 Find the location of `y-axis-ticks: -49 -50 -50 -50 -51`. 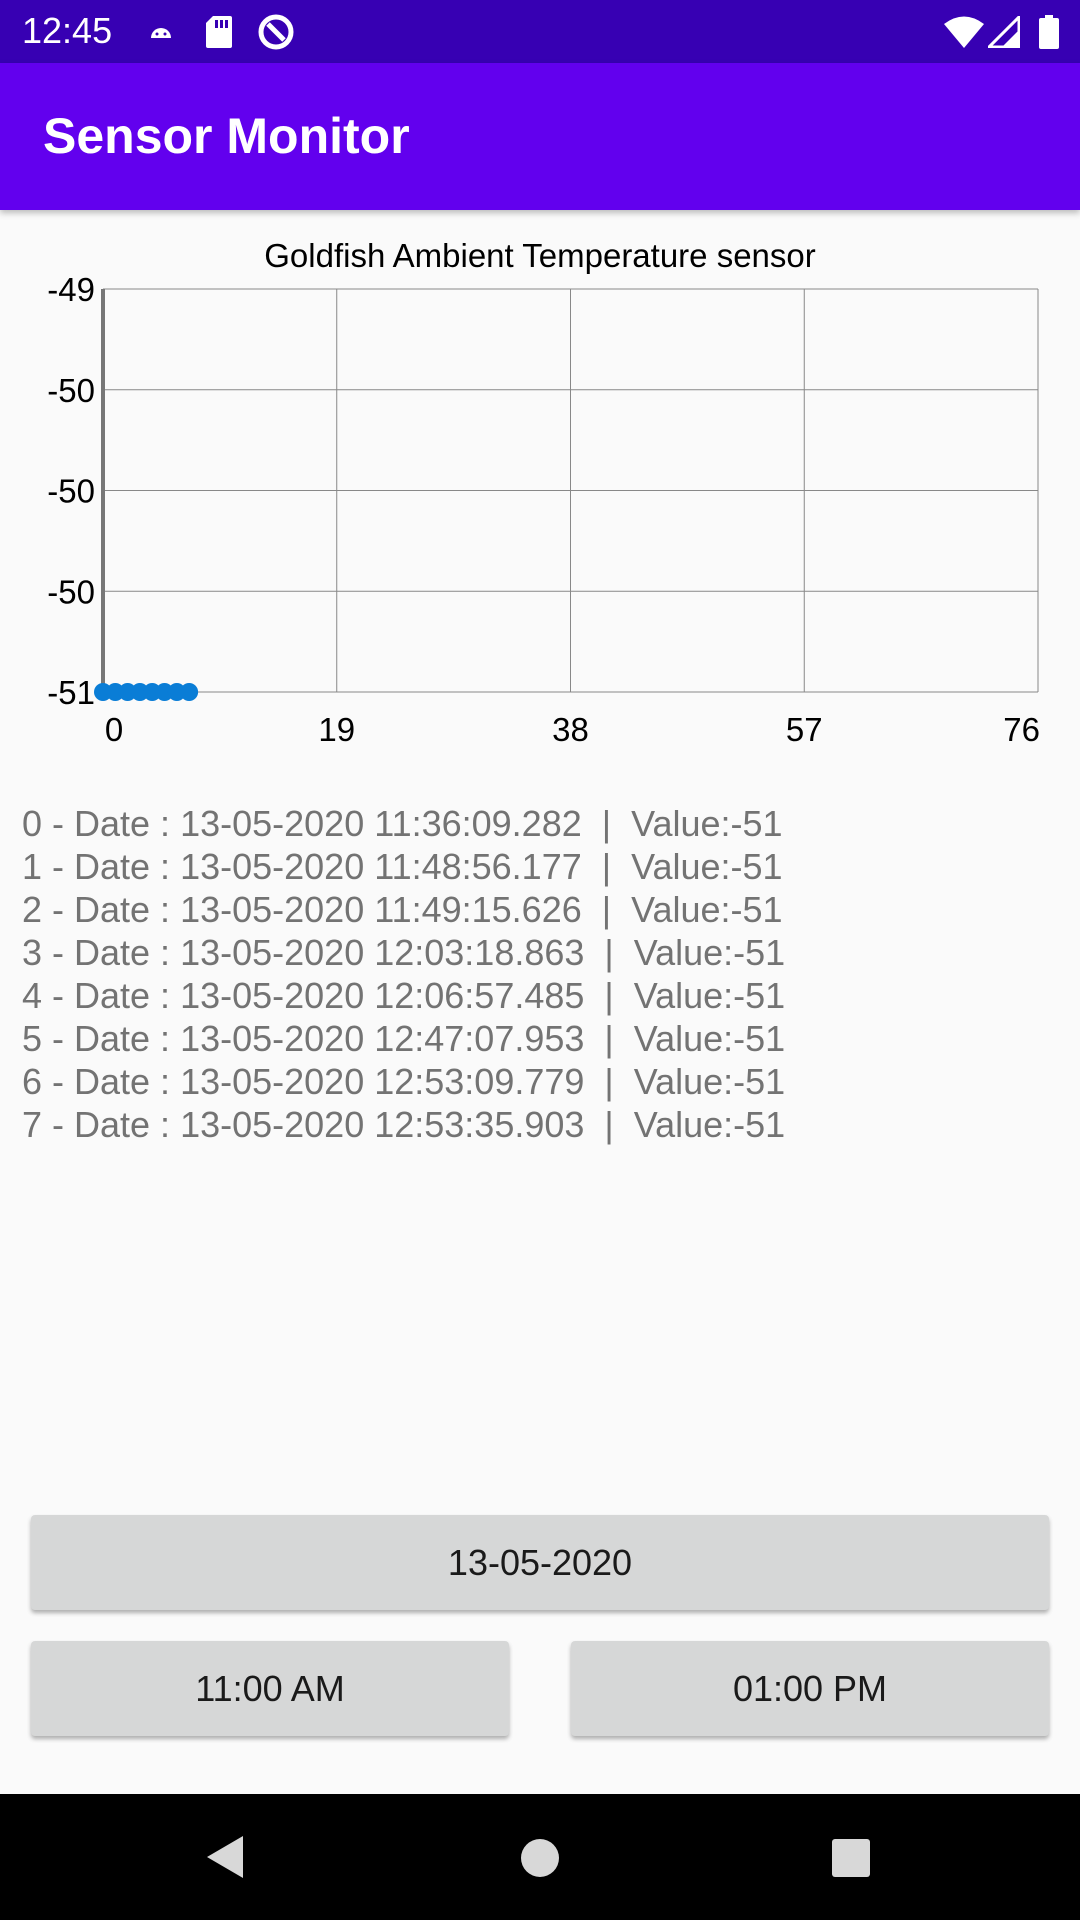

y-axis-ticks: -49 -50 -50 -50 -51 is located at coordinates (71, 491).